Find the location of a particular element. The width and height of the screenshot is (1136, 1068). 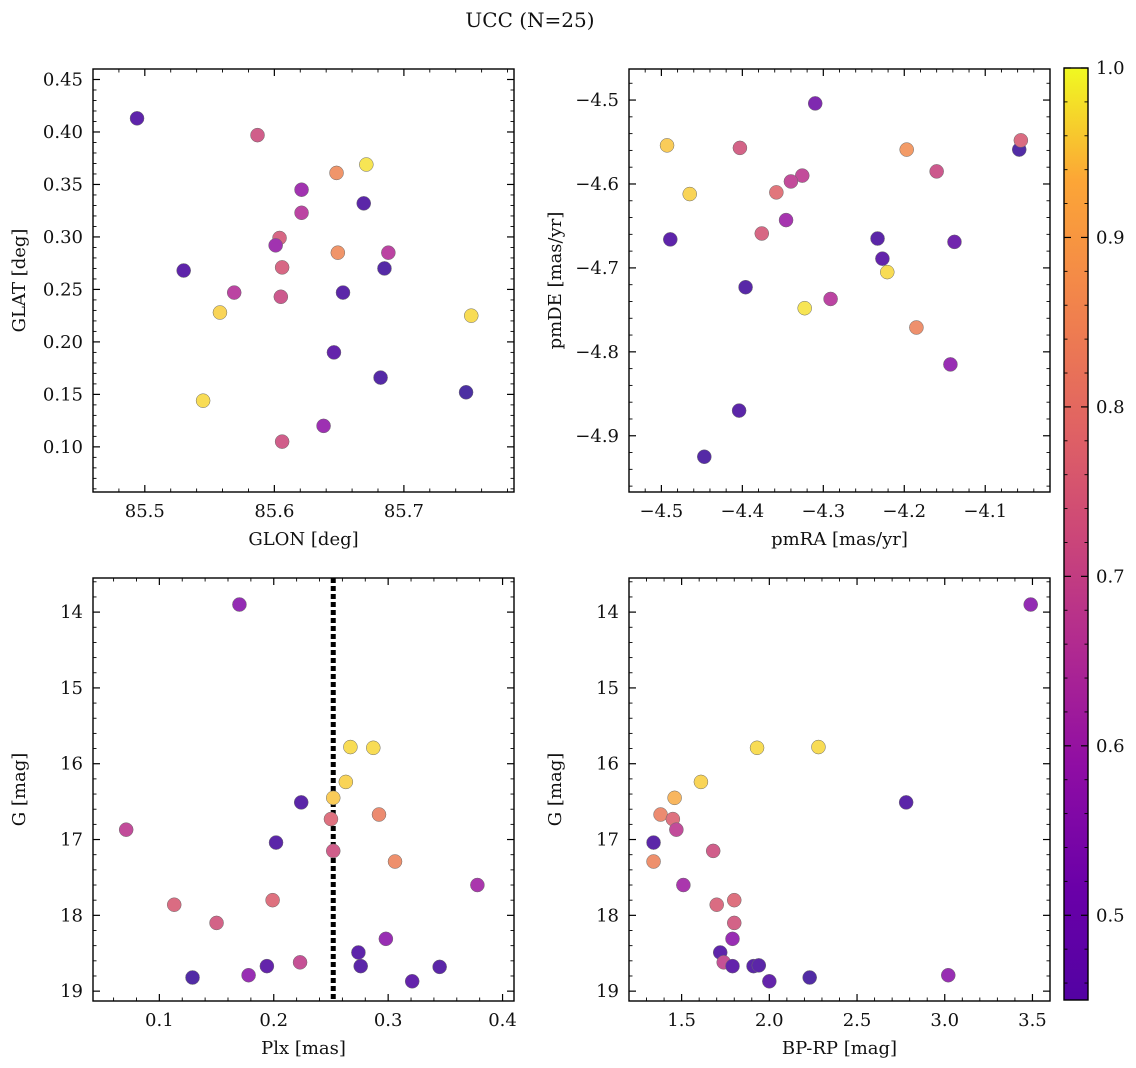

y-axis-label: GLAT [deg] is located at coordinates (19, 281).